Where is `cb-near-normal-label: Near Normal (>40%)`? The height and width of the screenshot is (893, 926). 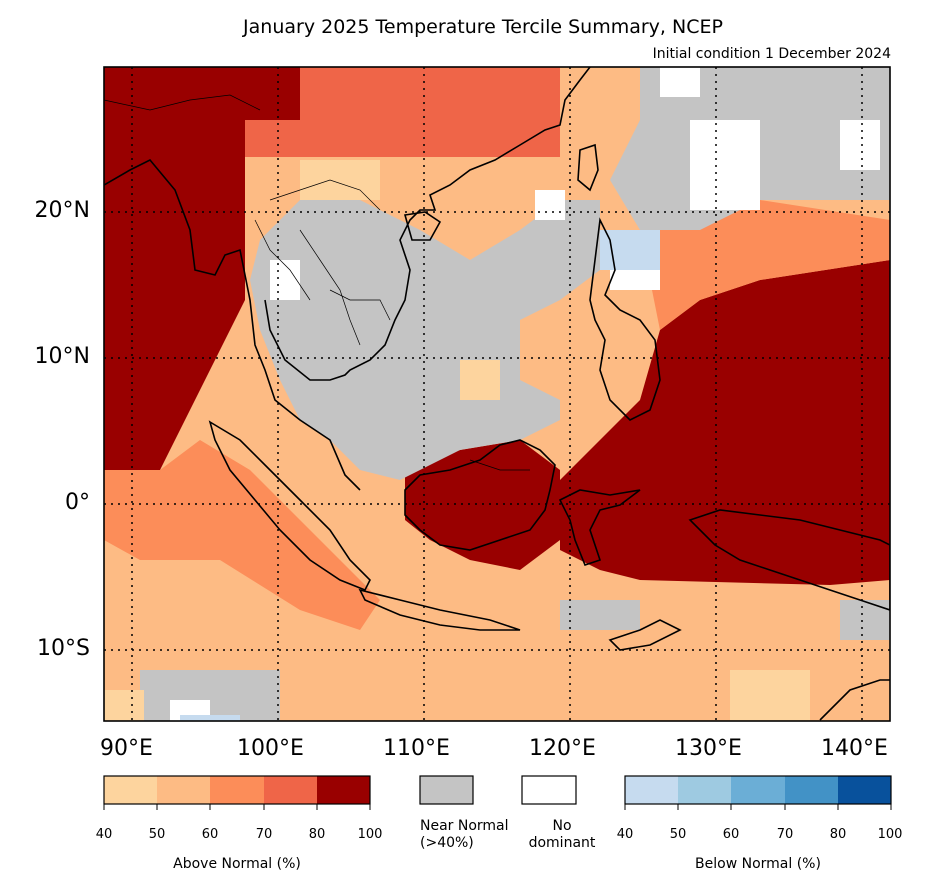 cb-near-normal-label: Near Normal (>40%) is located at coordinates (464, 834).